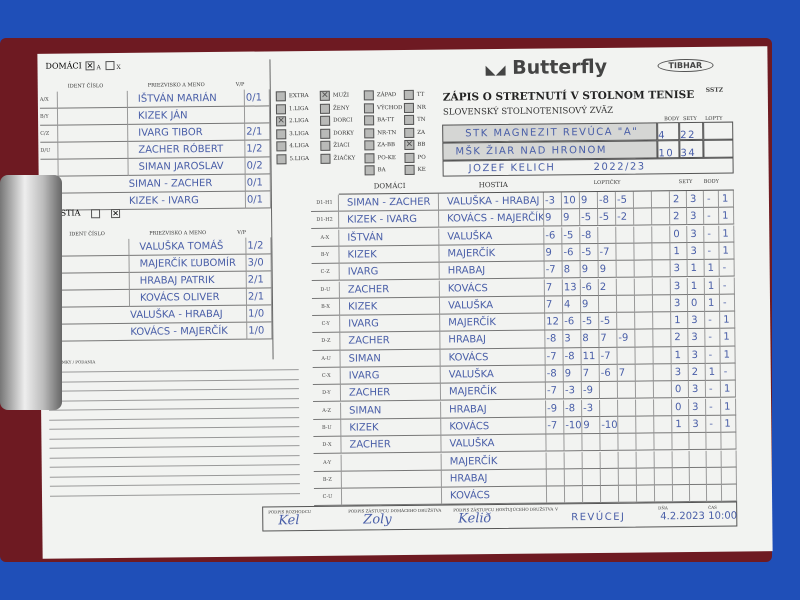 The width and height of the screenshot is (800, 600). Describe the element at coordinates (299, 133) in the screenshot. I see `league-label: 3.LIGA` at that location.